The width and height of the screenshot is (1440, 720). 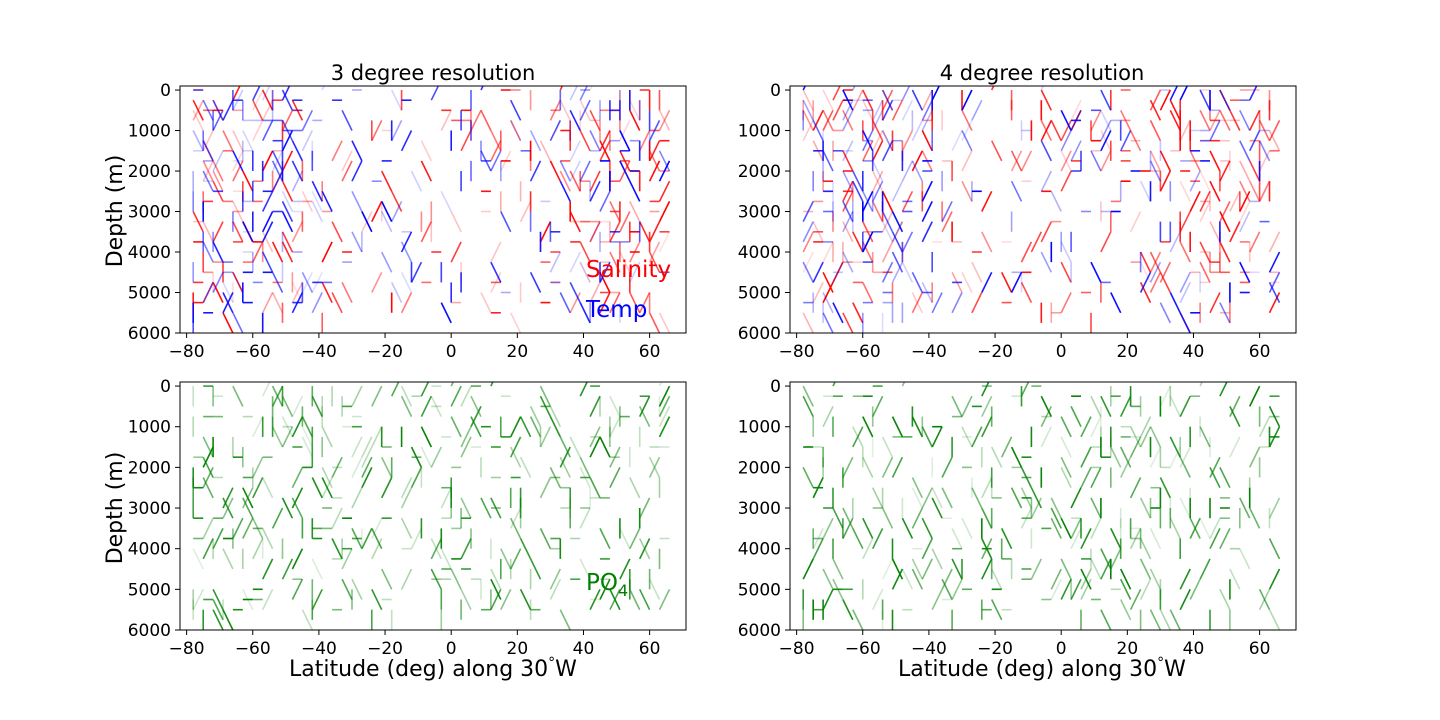 I want to click on x-tick-label: 0, so click(x=451, y=352).